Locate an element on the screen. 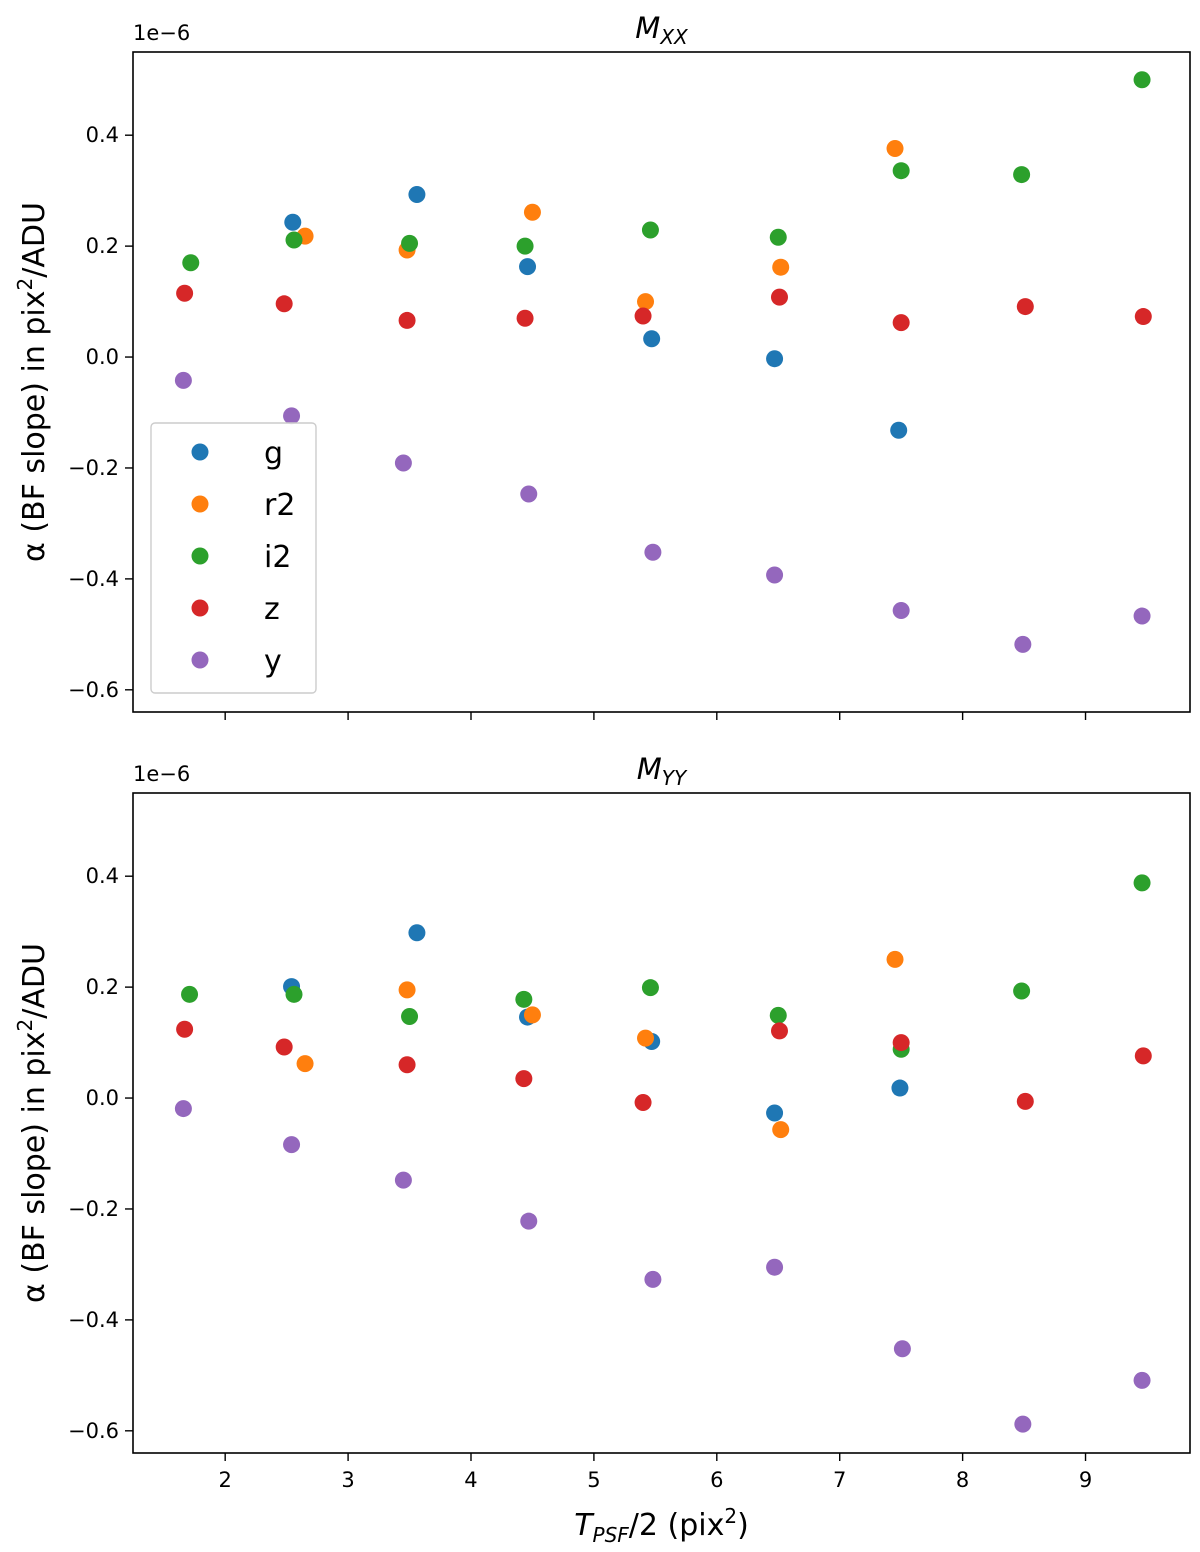 The width and height of the screenshot is (1200, 1552). legend-label-g: g is located at coordinates (273, 453).